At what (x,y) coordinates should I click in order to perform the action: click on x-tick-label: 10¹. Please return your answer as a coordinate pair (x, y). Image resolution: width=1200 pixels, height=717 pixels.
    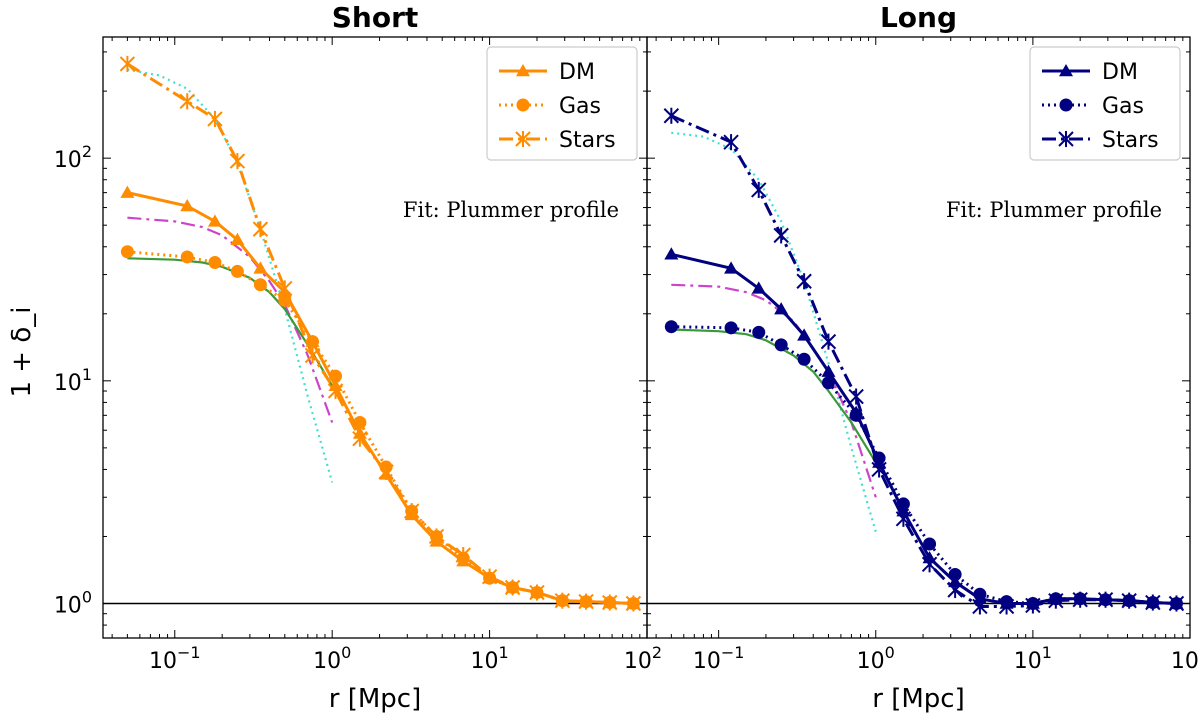
    Looking at the image, I should click on (489, 658).